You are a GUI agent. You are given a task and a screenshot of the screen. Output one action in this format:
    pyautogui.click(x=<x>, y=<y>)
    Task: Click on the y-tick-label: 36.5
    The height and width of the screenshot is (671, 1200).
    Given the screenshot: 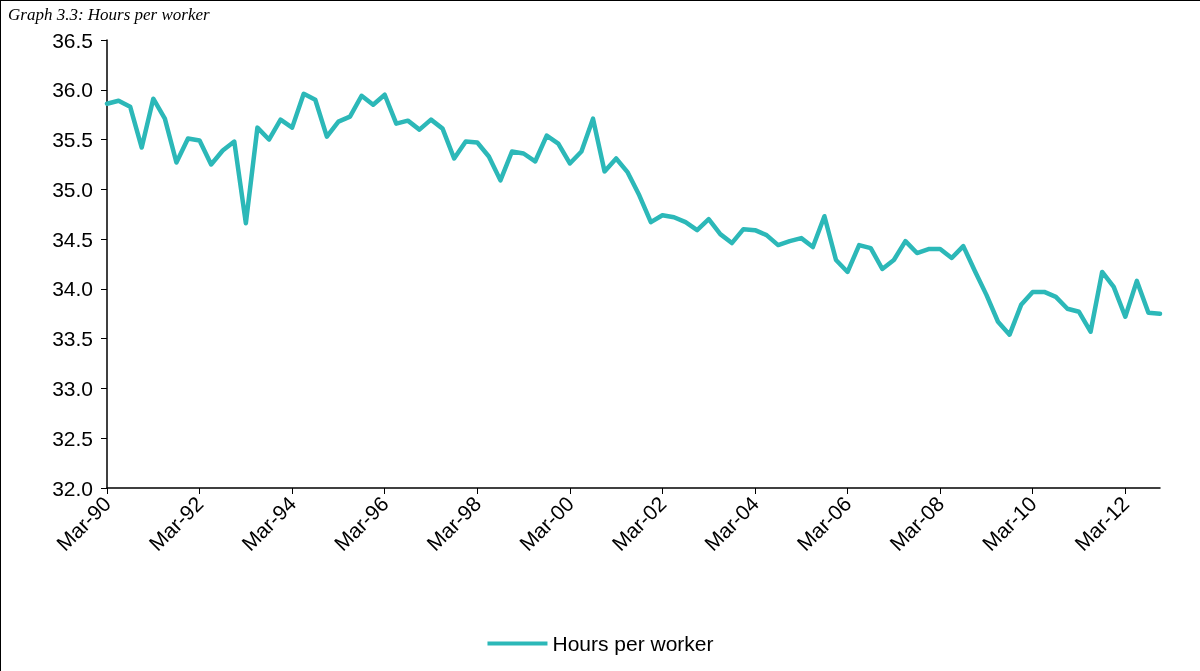 What is the action you would take?
    pyautogui.click(x=72, y=40)
    